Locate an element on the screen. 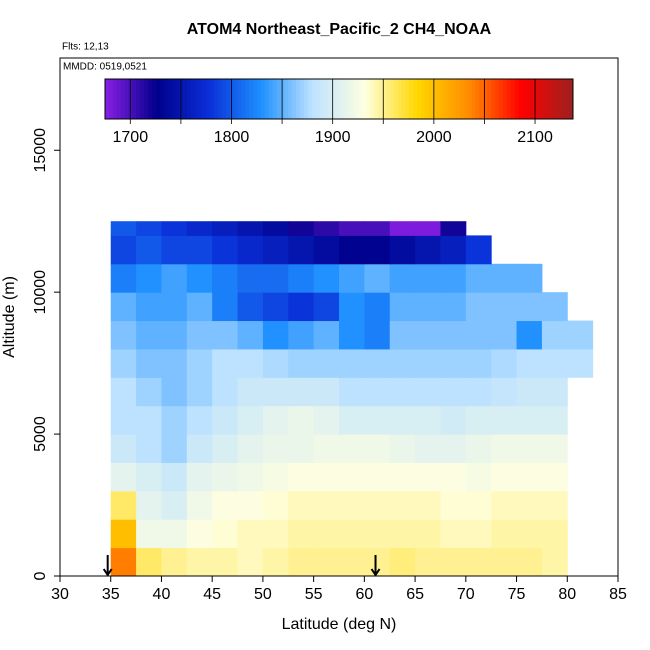 The image size is (650, 650). x-axis-label: Latitude (deg N) is located at coordinates (339, 624).